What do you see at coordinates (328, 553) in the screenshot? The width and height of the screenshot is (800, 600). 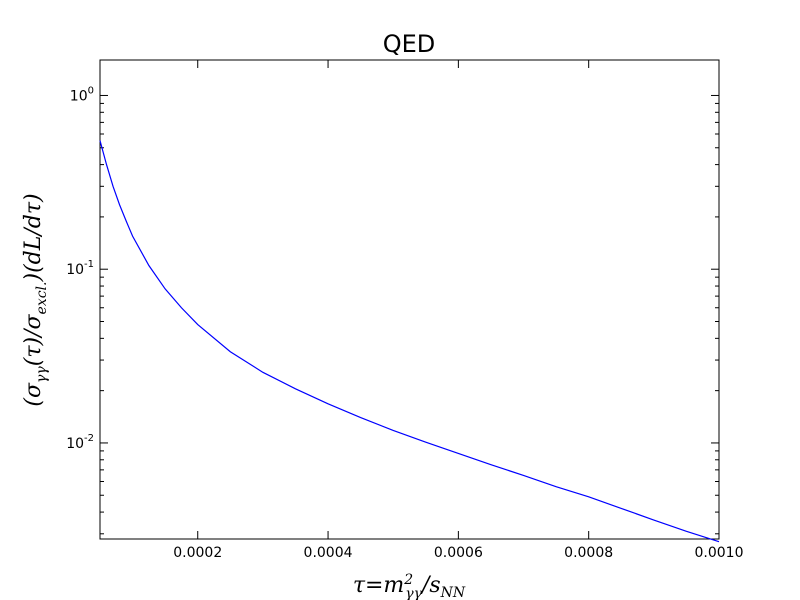 I see `x-tick-label: 0.0004` at bounding box center [328, 553].